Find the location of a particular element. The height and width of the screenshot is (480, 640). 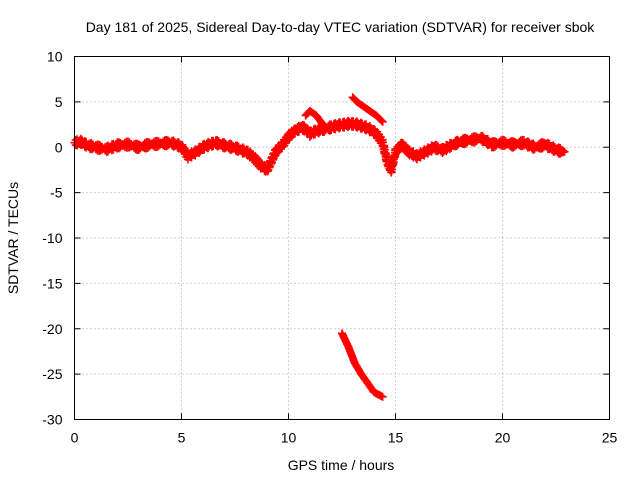

data-point-dip is located at coordinates (382, 396).